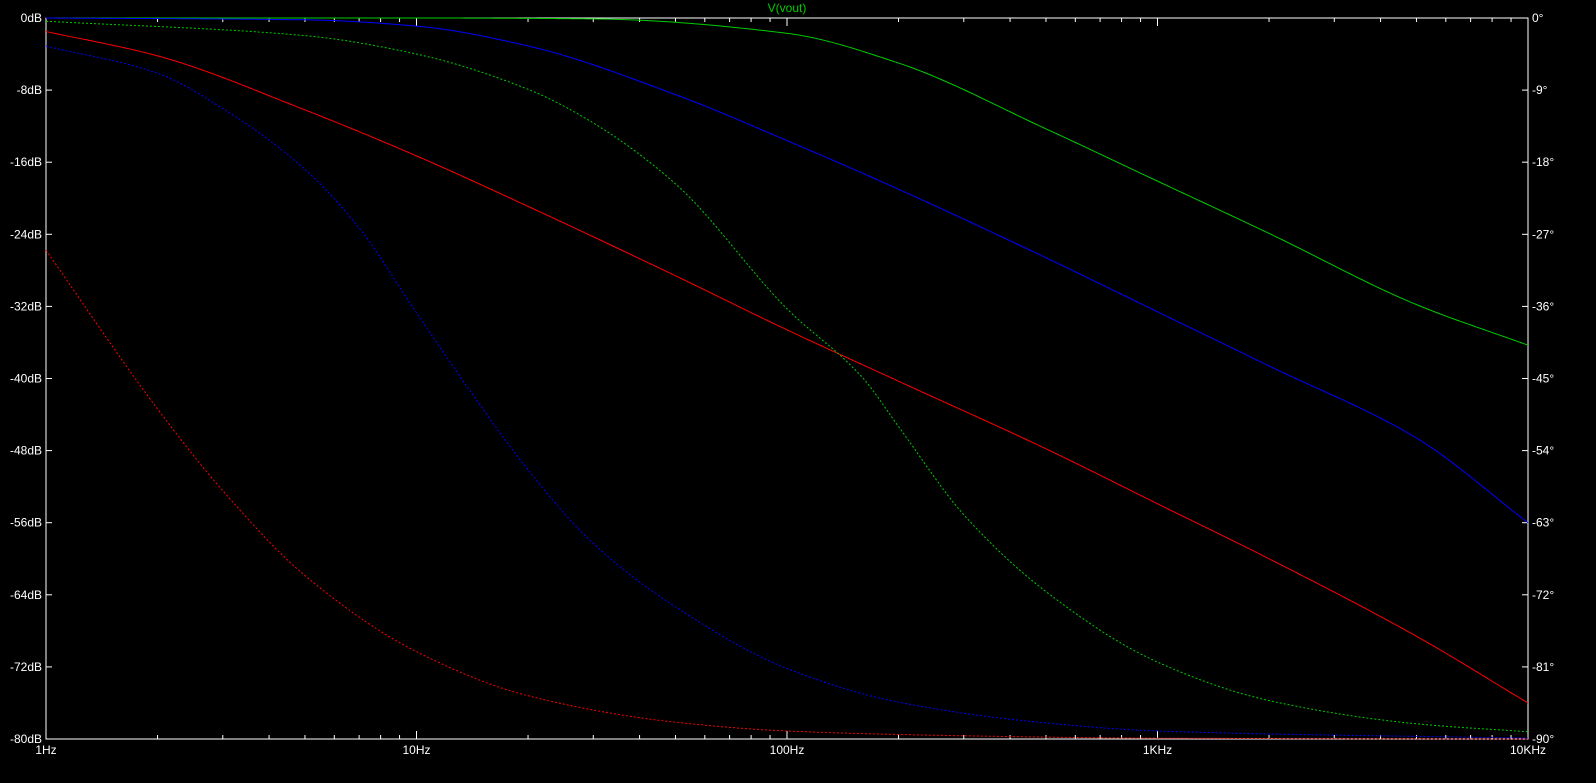 The image size is (1596, 783). I want to click on y-right-tick-label: -27°, so click(1543, 234).